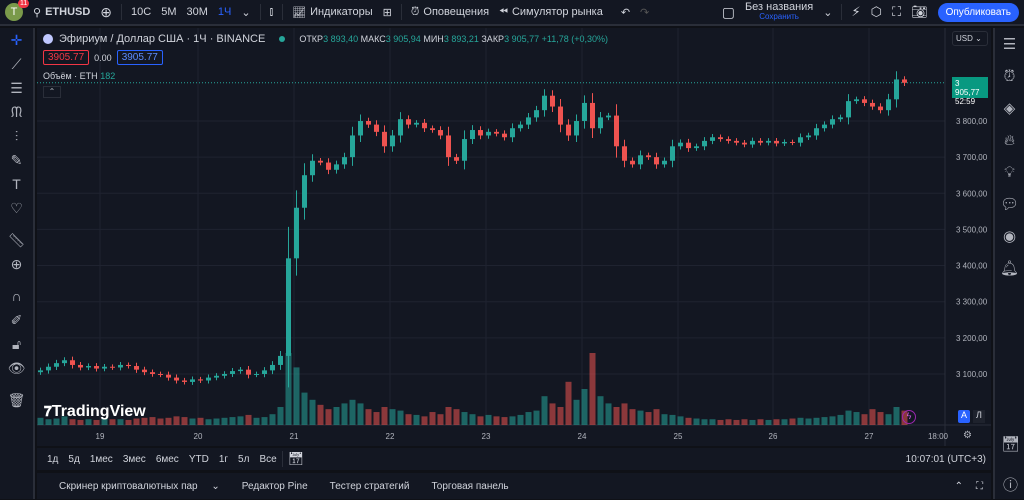 This screenshot has height=500, width=1024. I want to click on watchlist-icon: ☰, so click(1009, 44).